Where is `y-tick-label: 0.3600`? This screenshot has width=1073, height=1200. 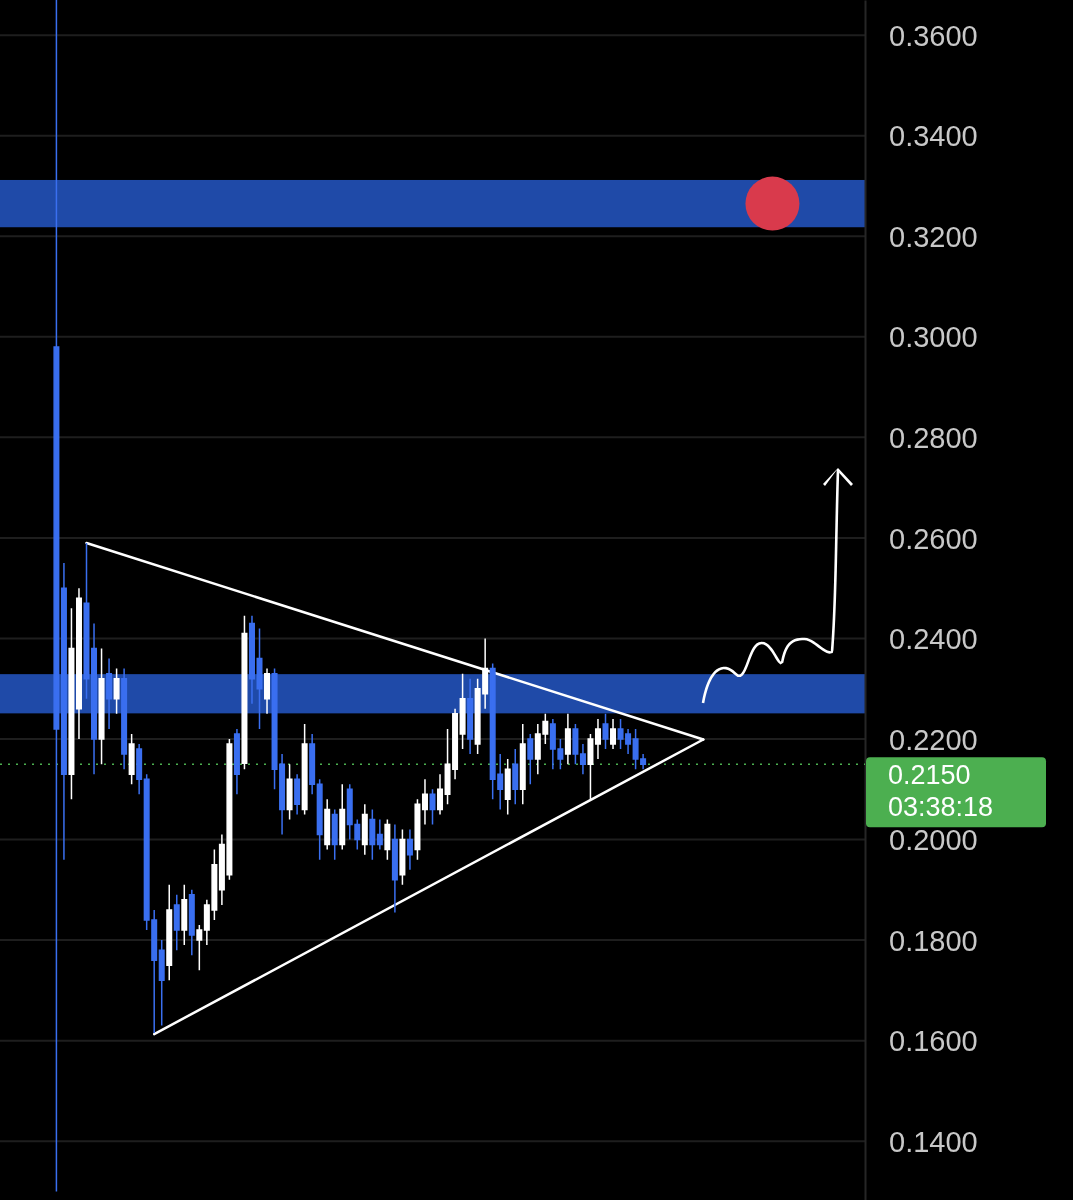 y-tick-label: 0.3600 is located at coordinates (933, 35).